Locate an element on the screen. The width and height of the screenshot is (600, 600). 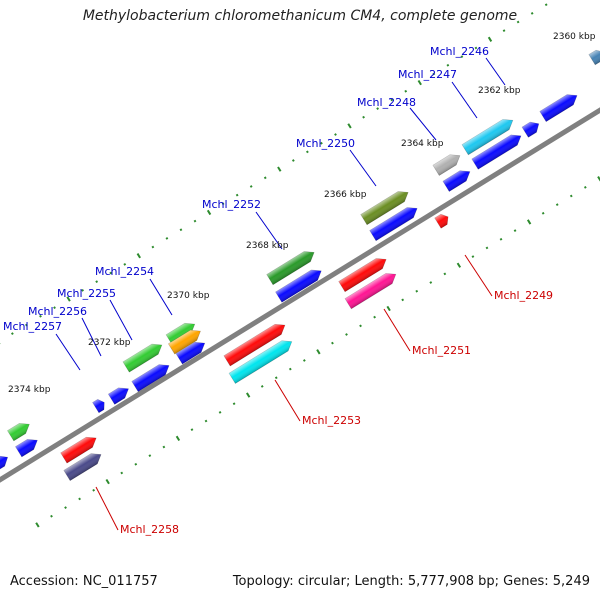
gene-label: Mchl_2250 is located at coordinates (325, 143).